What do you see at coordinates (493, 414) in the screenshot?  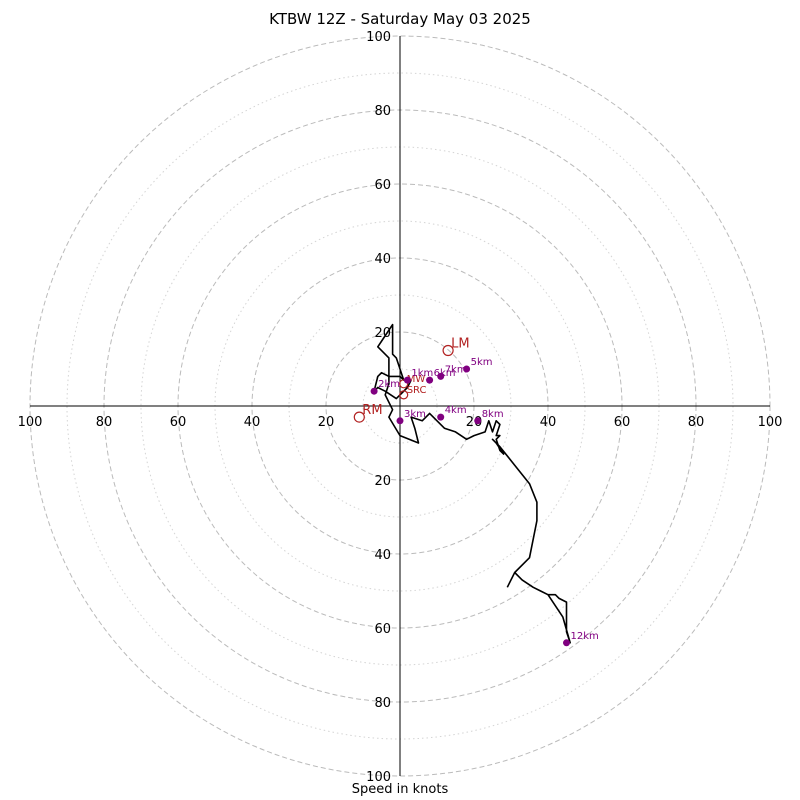 I see `height-label: 8km` at bounding box center [493, 414].